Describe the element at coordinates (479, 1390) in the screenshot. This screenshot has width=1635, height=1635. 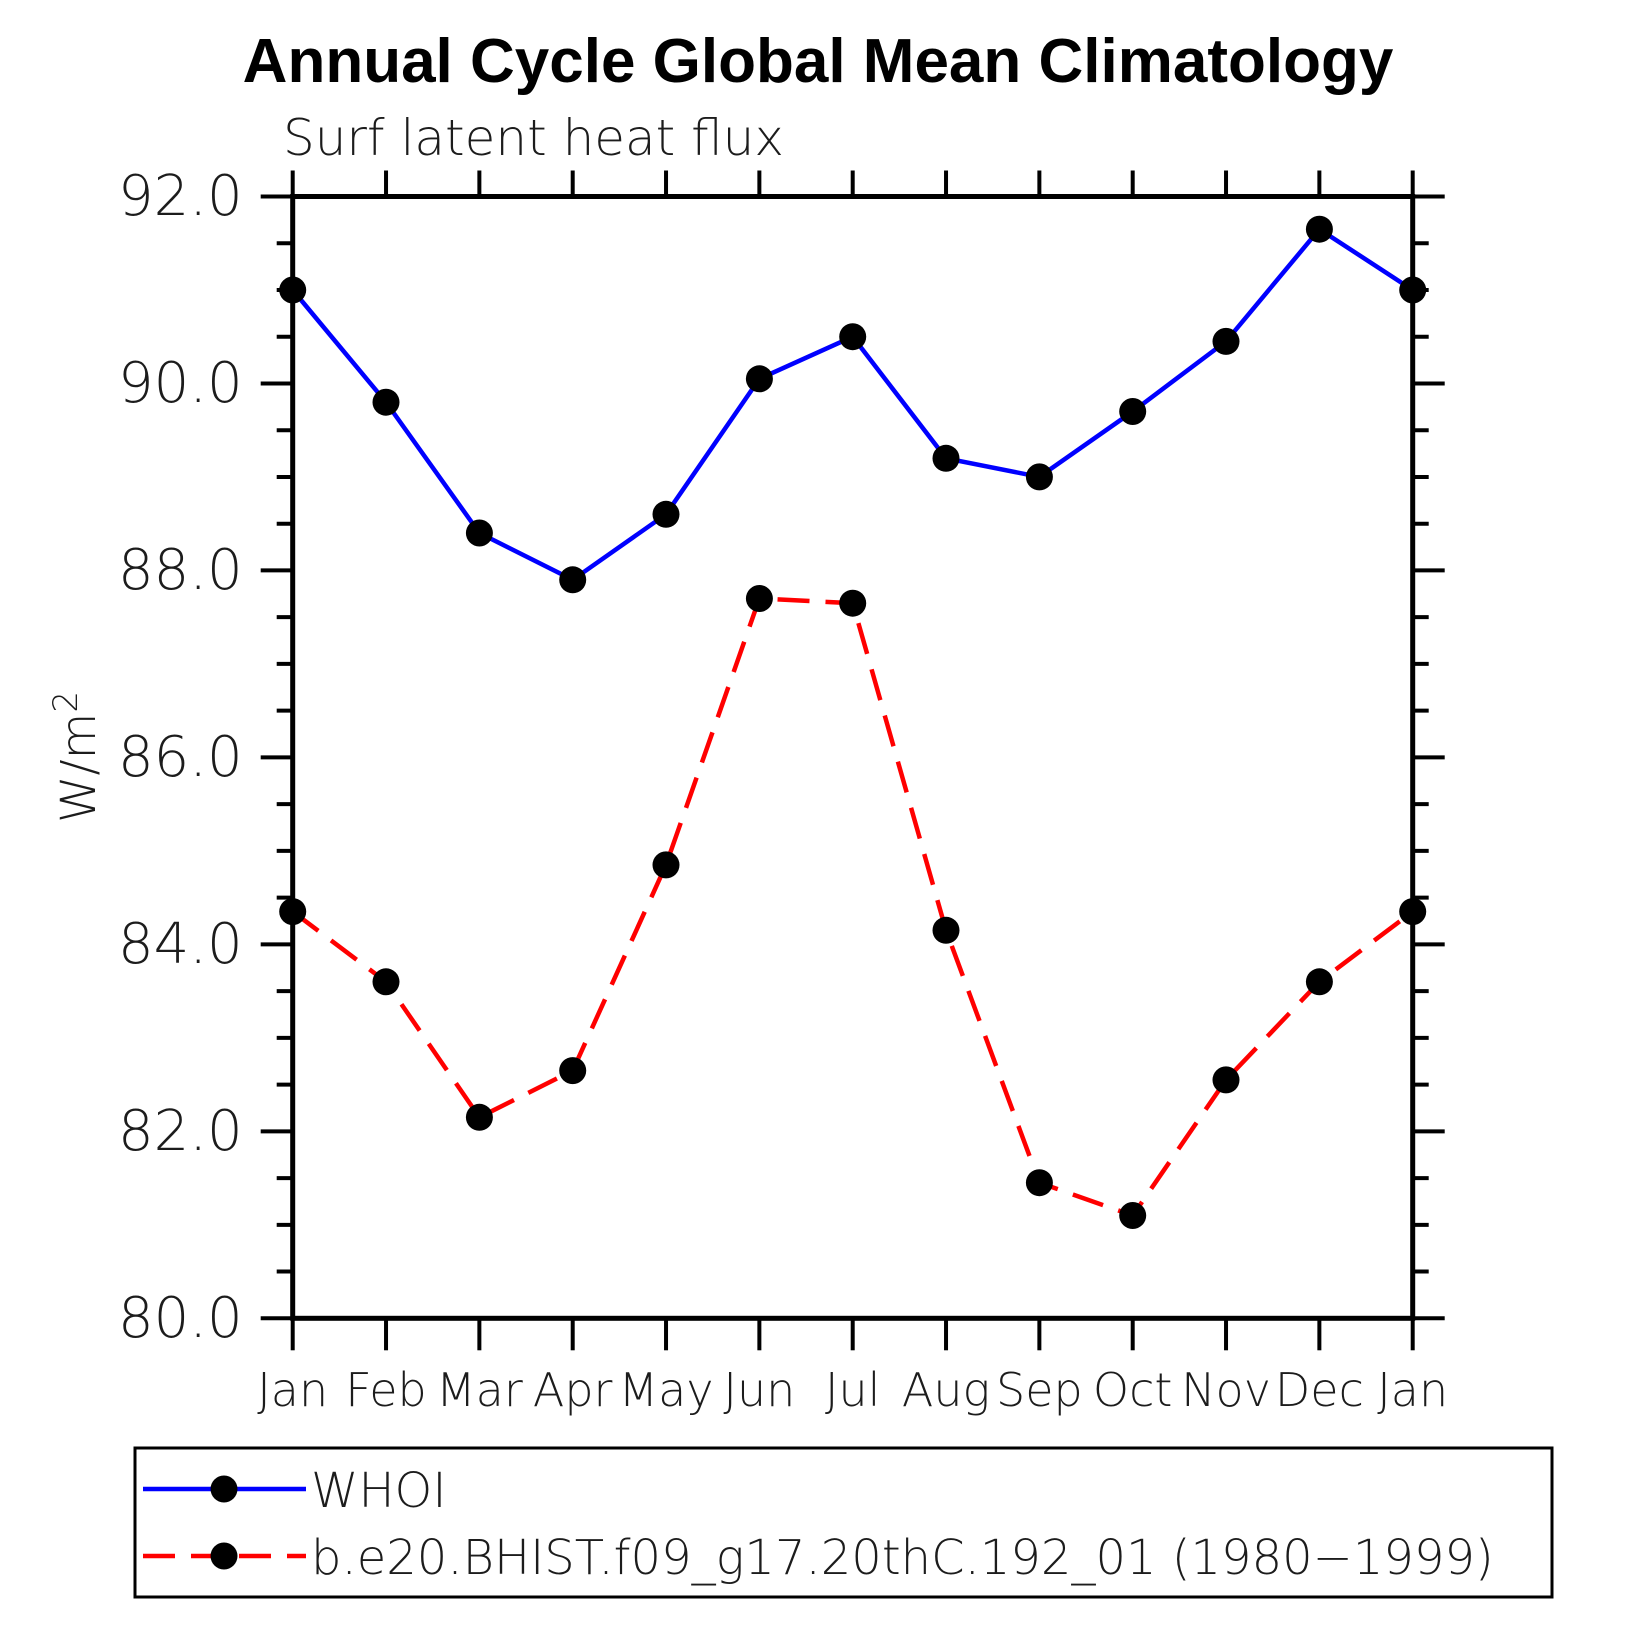
I see `x-tick-label: Mar` at that location.